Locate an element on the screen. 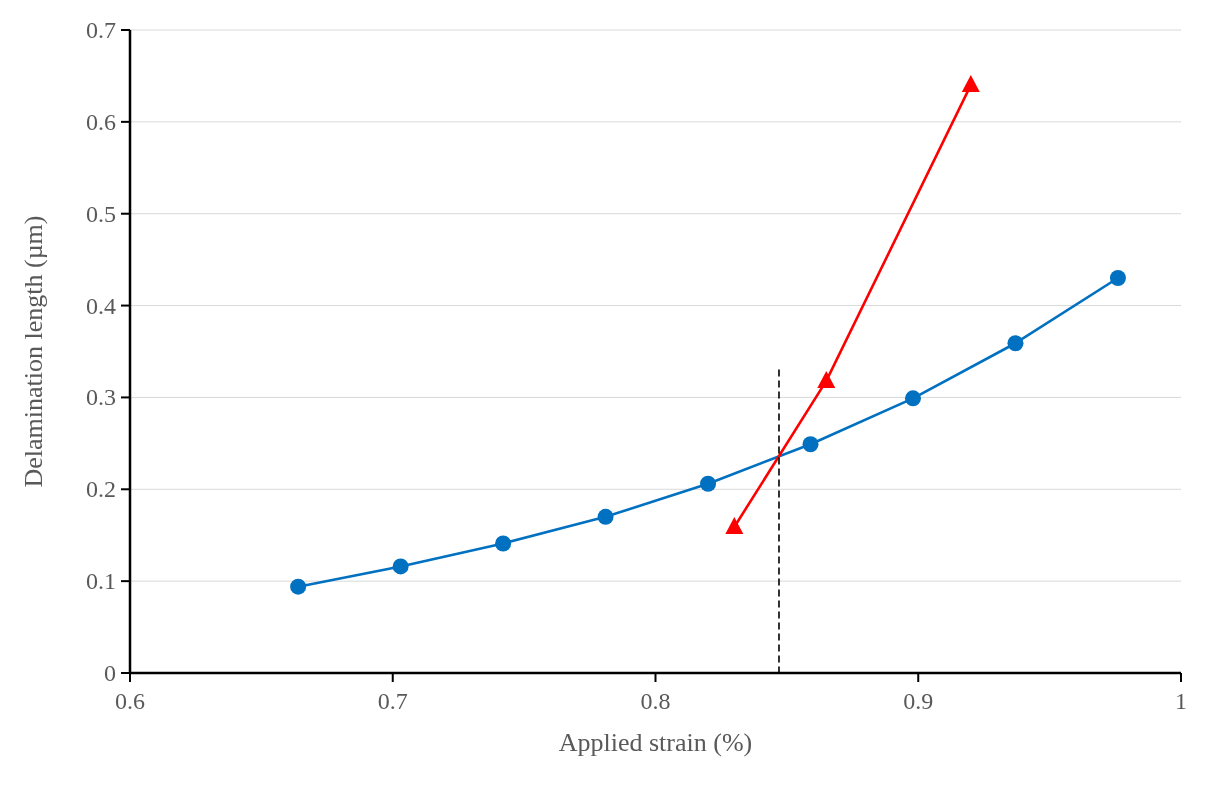 The width and height of the screenshot is (1211, 789). x-tick-label: 0.8 is located at coordinates (655, 701).